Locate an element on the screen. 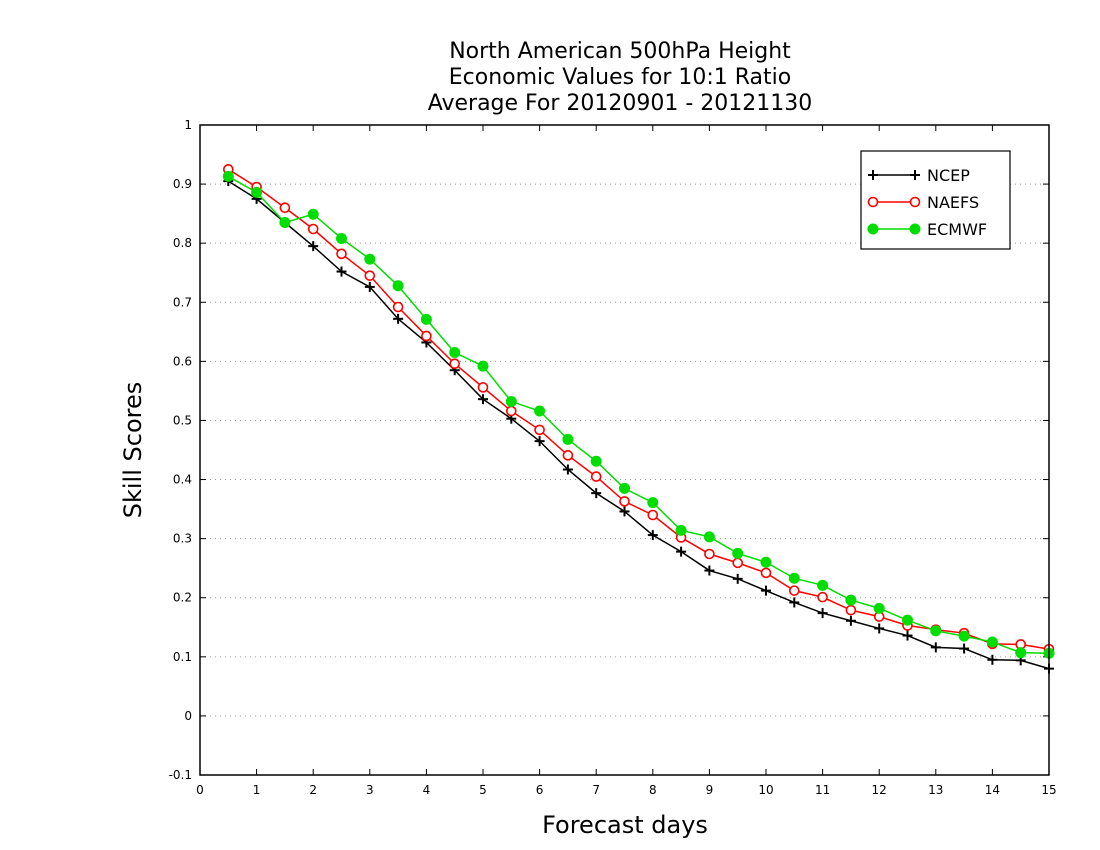 The width and height of the screenshot is (1100, 850). legend-marker-naefs is located at coordinates (873, 202).